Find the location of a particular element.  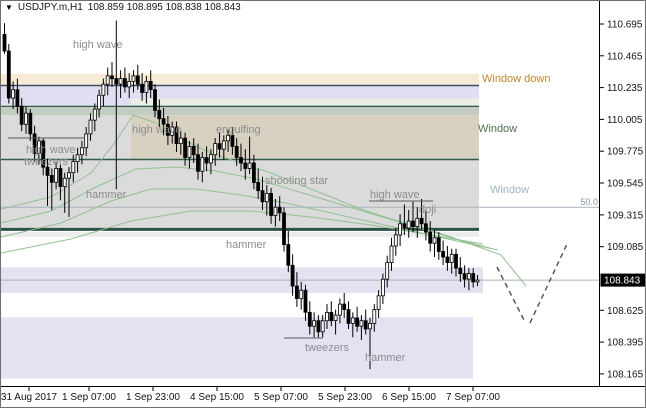

price-axis-label: 110.235 is located at coordinates (625, 88).